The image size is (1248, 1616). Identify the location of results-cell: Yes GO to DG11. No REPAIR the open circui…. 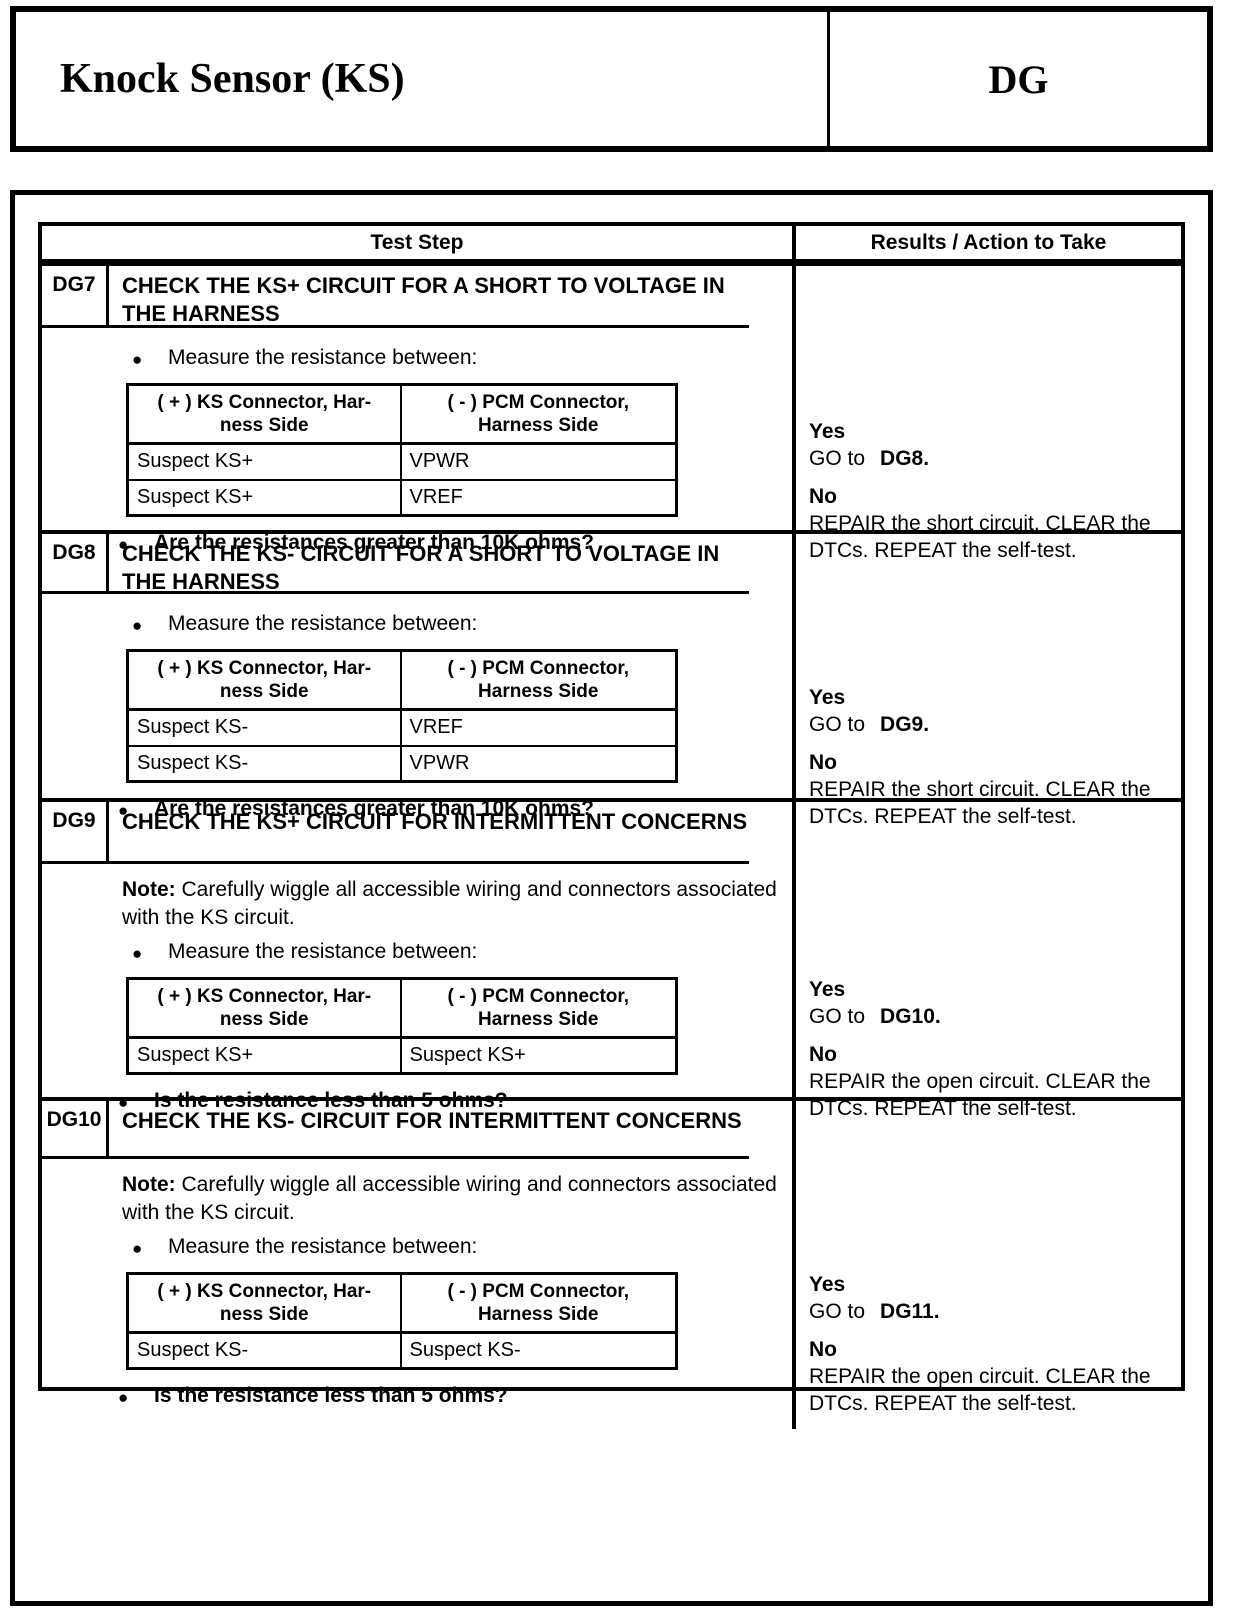
(986, 1265).